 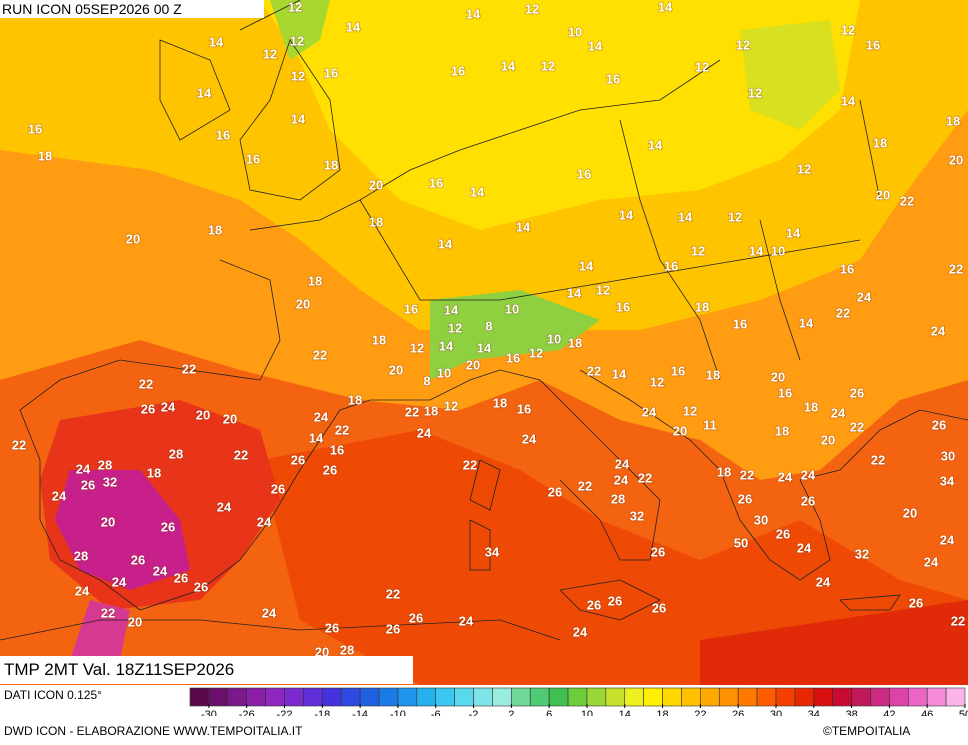 What do you see at coordinates (398, 712) in the screenshot?
I see `colorbar-tick-label: -10` at bounding box center [398, 712].